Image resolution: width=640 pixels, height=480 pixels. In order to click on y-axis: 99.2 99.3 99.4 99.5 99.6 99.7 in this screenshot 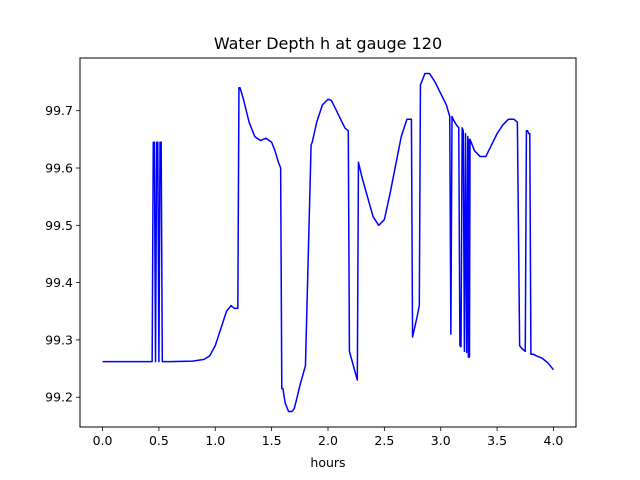, I will do `click(62, 254)`.